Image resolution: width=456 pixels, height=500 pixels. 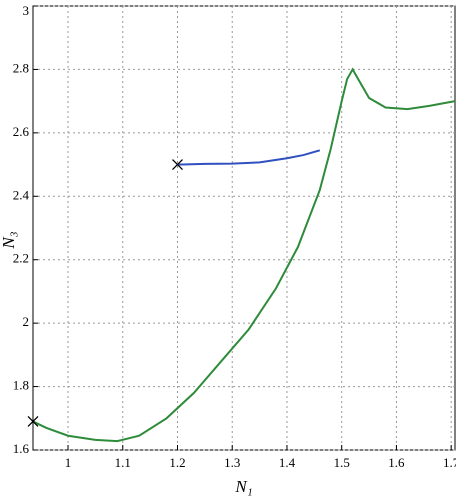 I want to click on y-tick-label: 1.6, so click(x=21, y=448).